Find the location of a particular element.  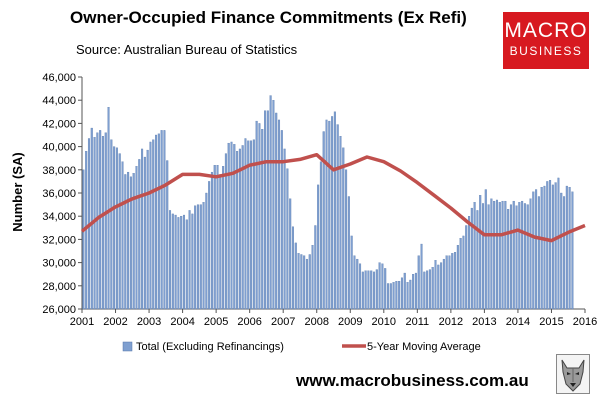

y-tick-label: 30,000 is located at coordinates (59, 264).